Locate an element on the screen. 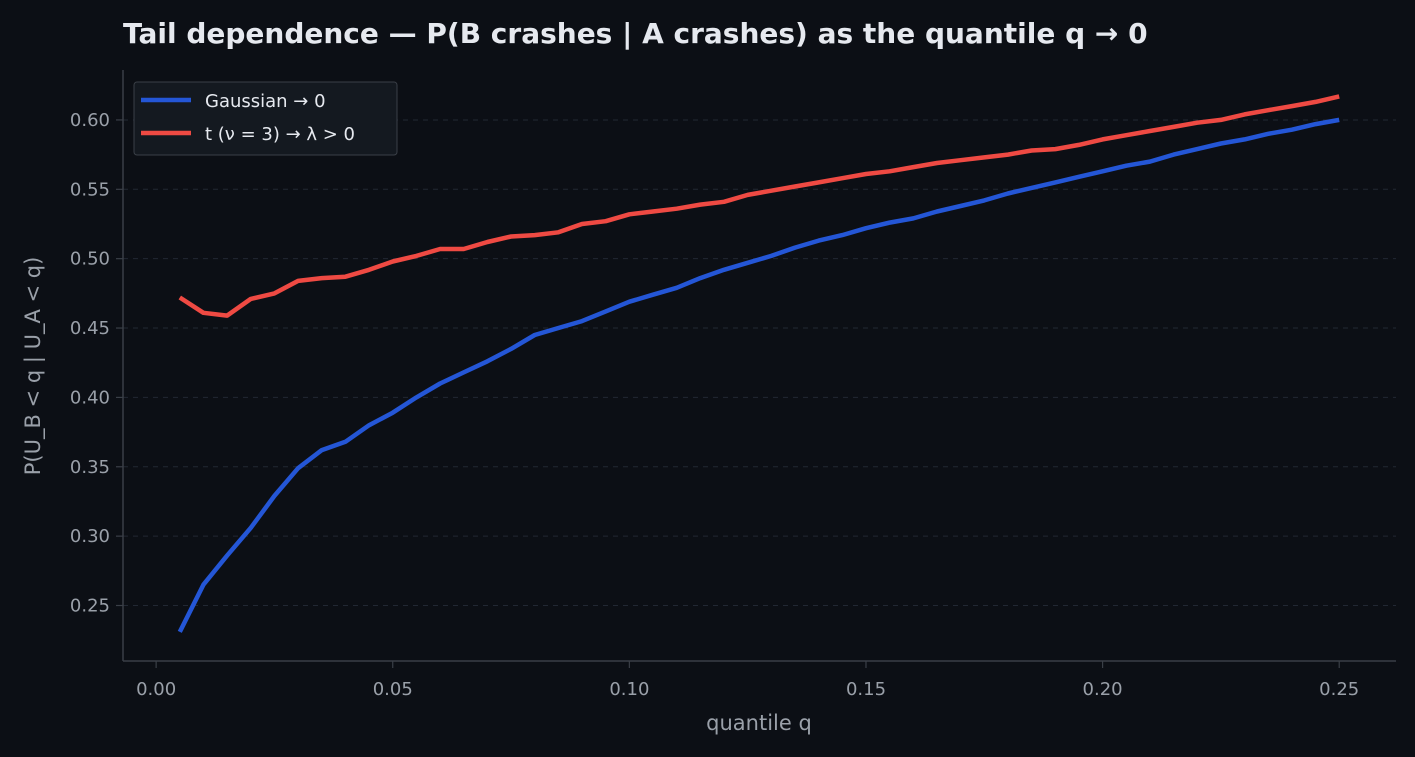  x-tick-label: 0.00 is located at coordinates (156, 689).